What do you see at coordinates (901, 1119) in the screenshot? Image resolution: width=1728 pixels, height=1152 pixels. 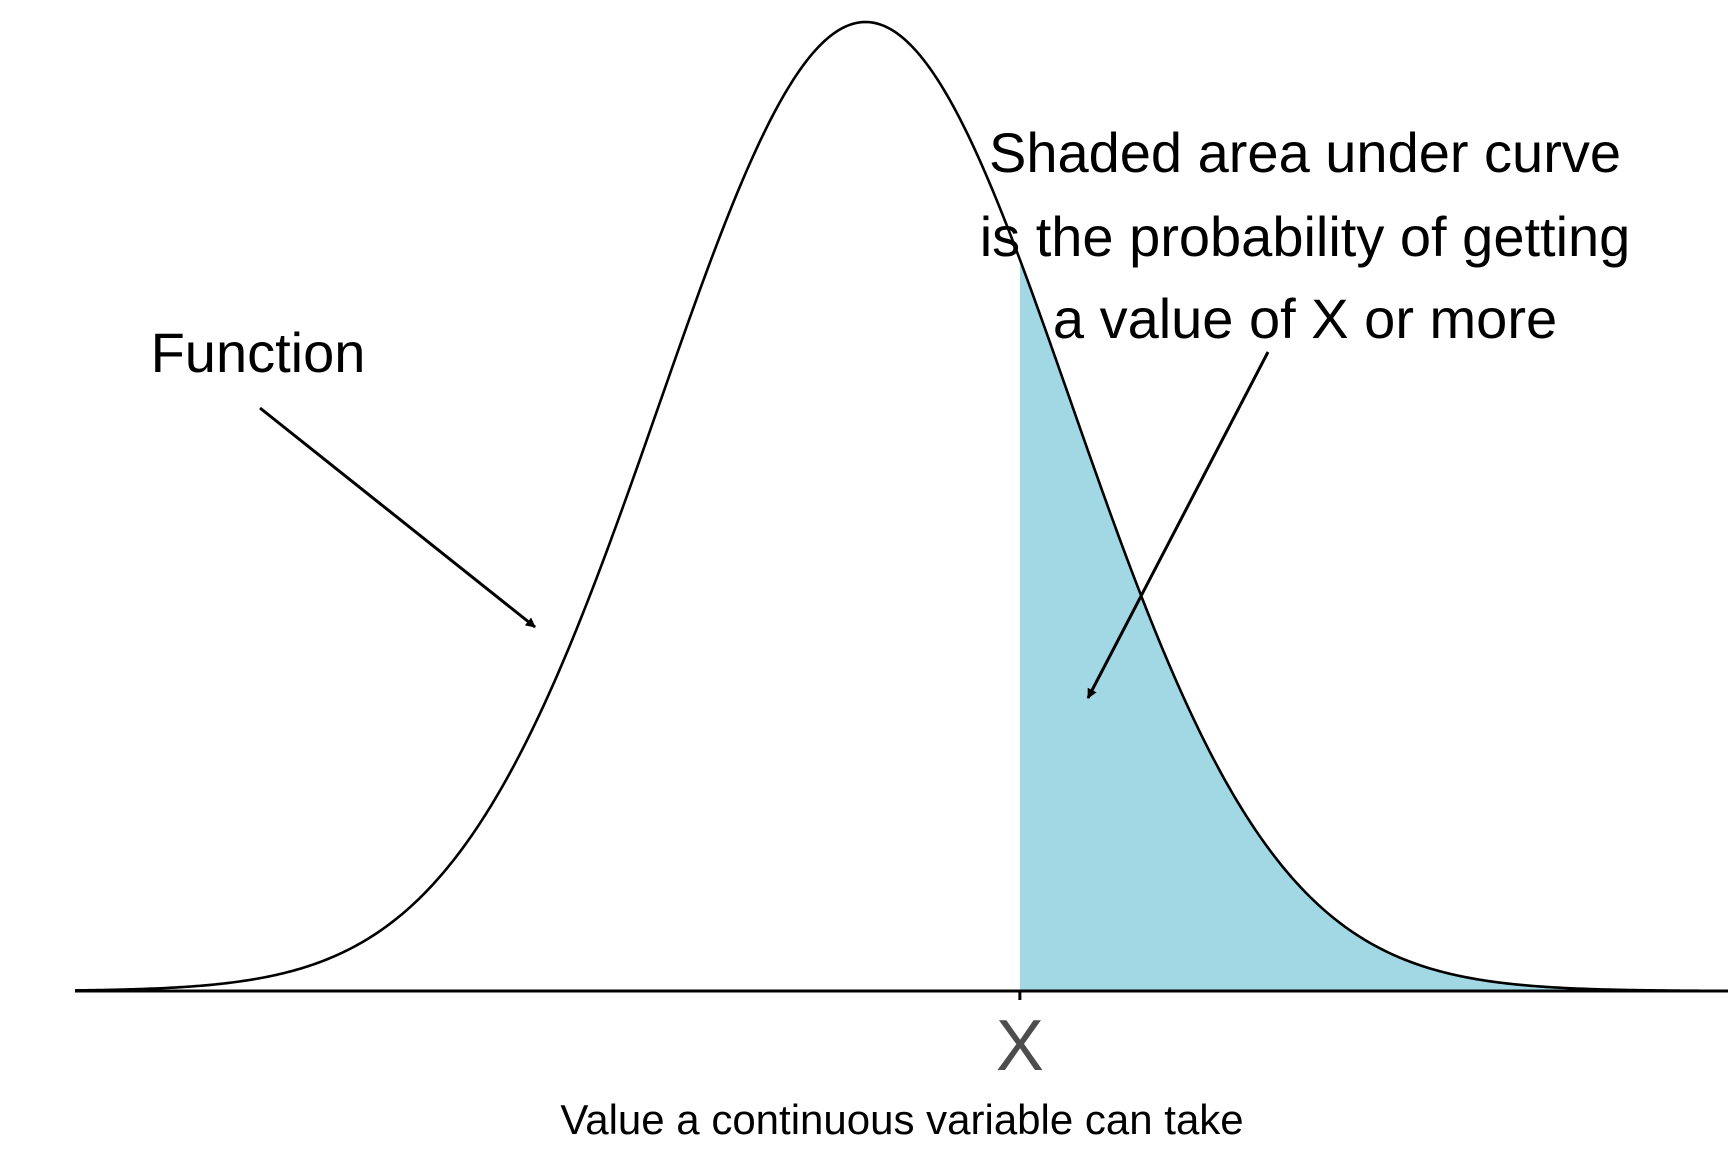 I see `x-axis-title: Value a continuous variable can take` at bounding box center [901, 1119].